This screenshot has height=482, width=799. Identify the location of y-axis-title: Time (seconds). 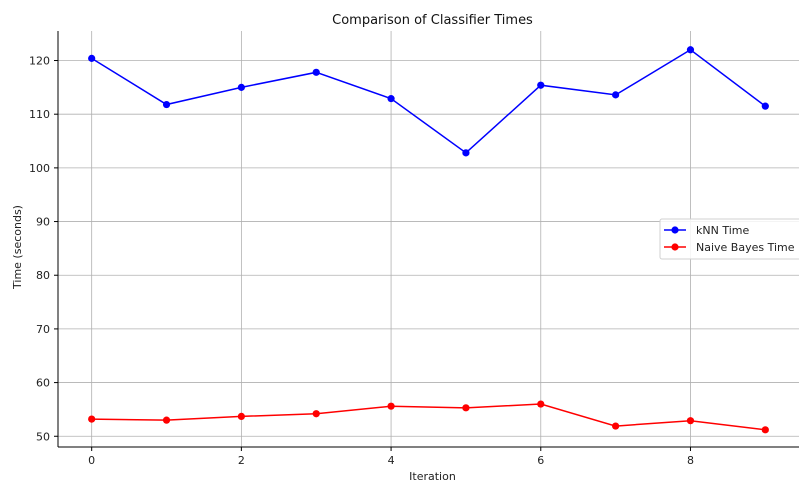
(17, 247).